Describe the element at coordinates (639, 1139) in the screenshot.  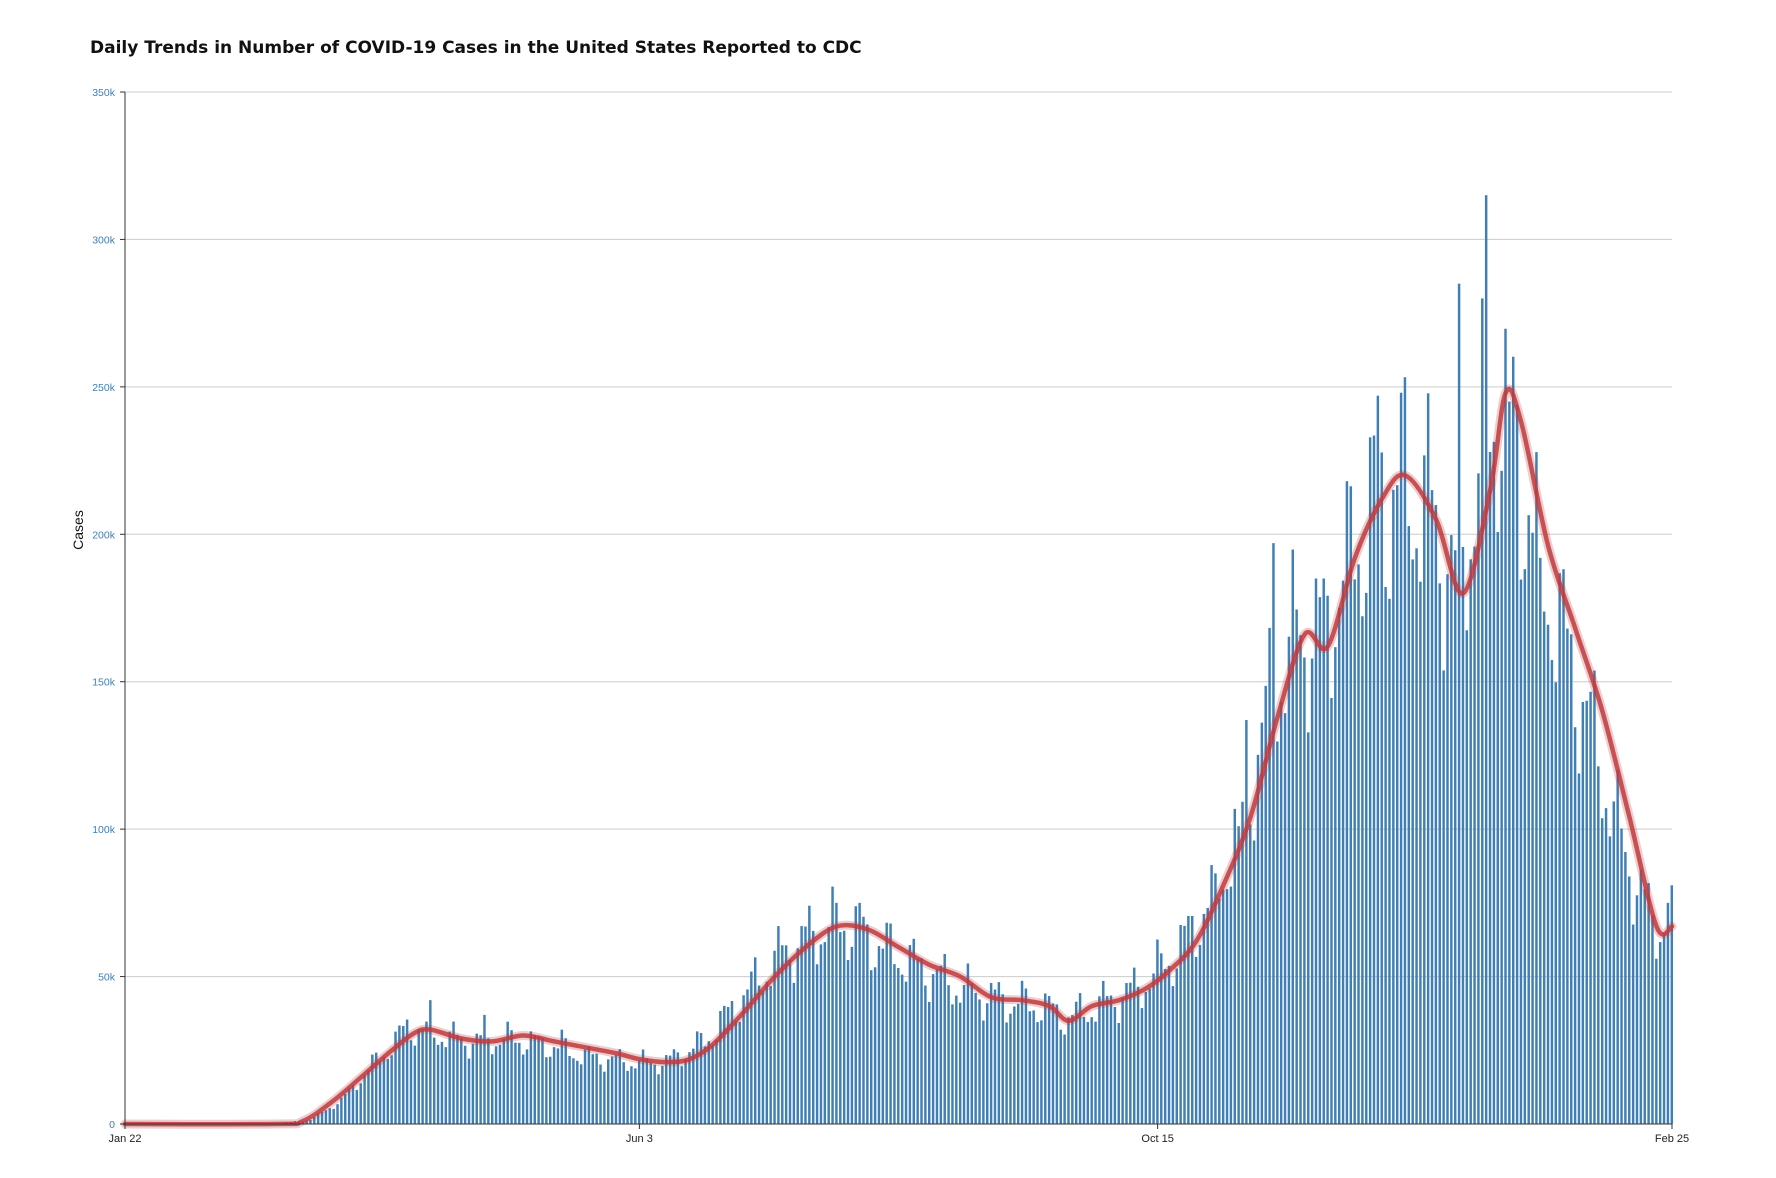
I see `x-tick-label: Jun 3` at that location.